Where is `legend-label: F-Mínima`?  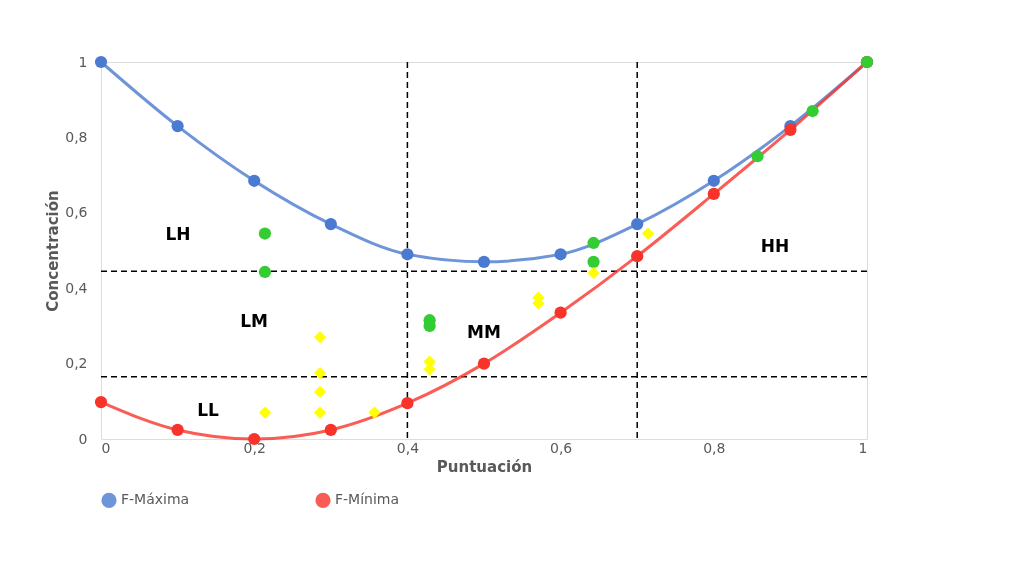 legend-label: F-Mínima is located at coordinates (367, 499).